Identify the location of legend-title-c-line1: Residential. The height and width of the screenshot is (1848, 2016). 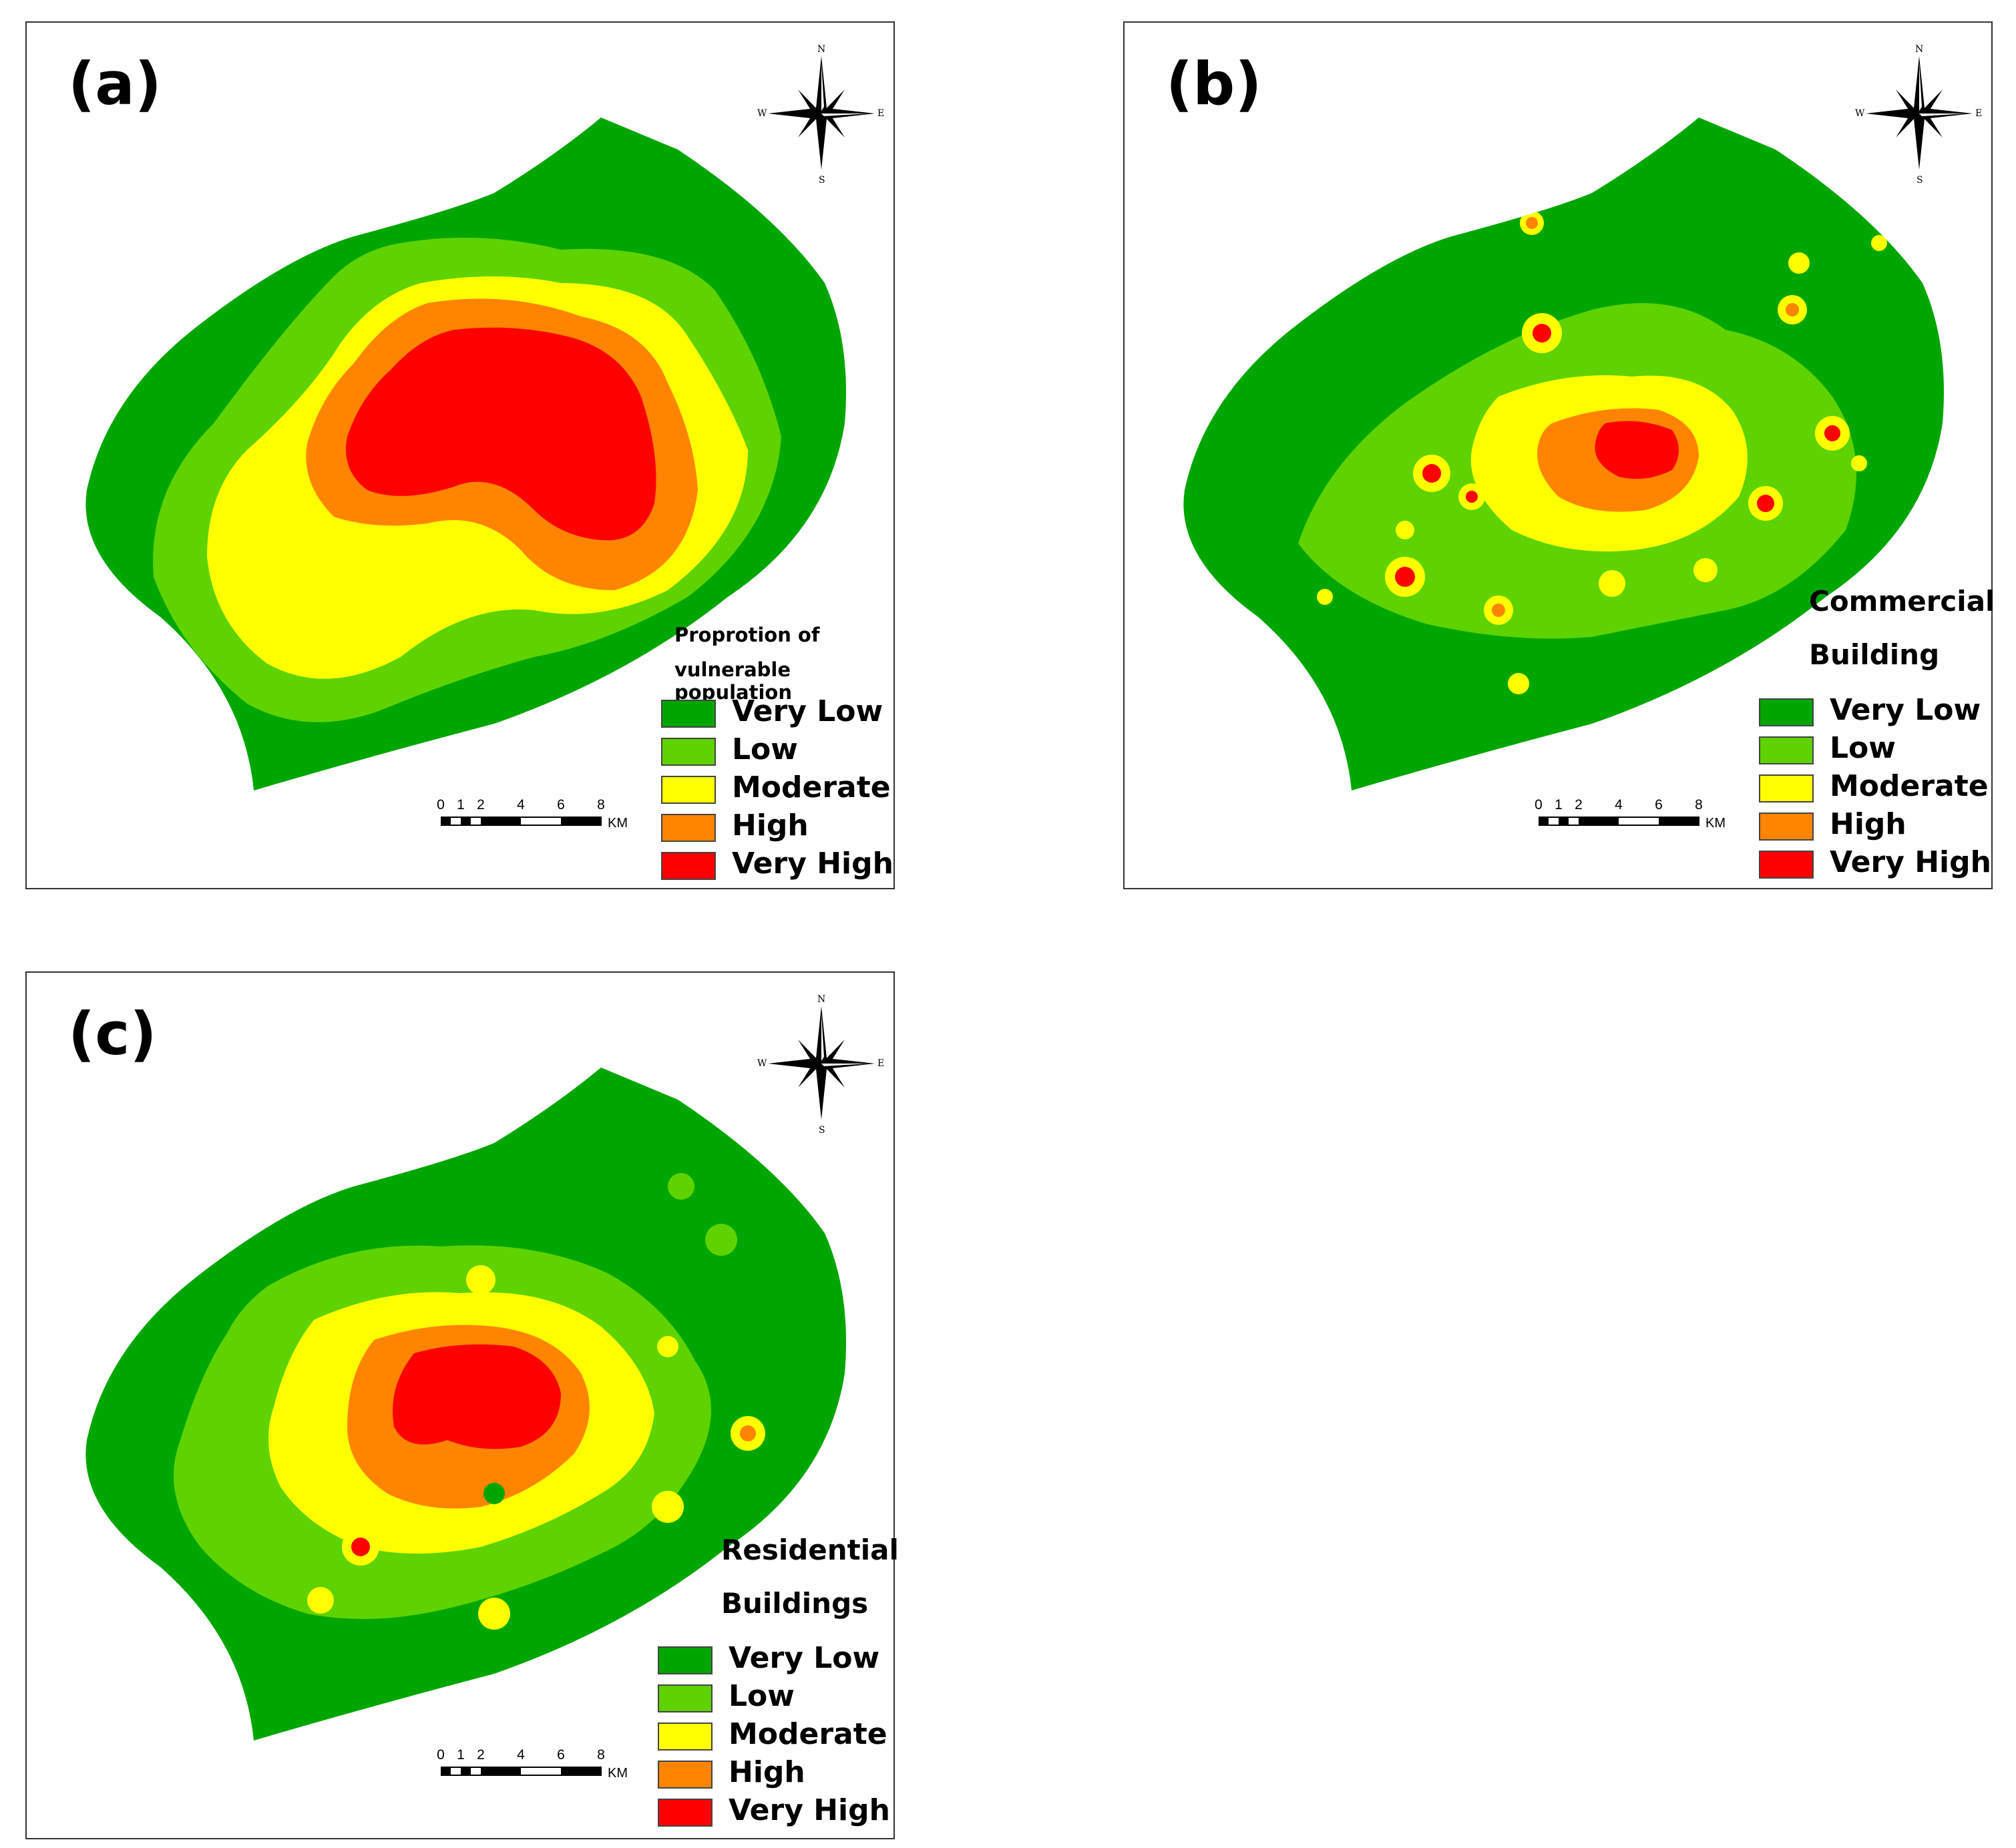
(810, 1550).